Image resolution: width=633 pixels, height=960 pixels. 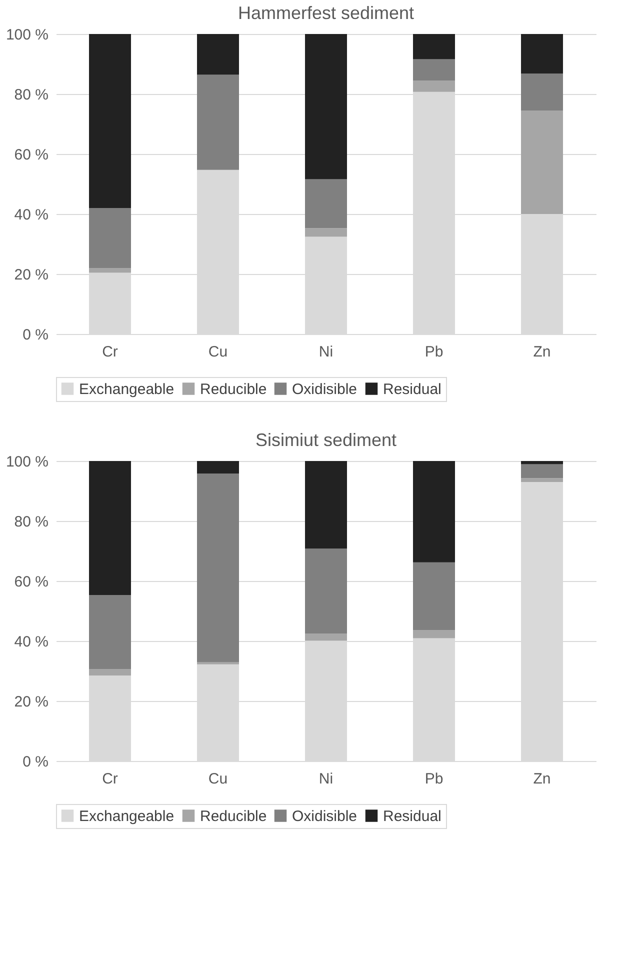 I want to click on chart-title: Hammerfest sediment, so click(x=326, y=13).